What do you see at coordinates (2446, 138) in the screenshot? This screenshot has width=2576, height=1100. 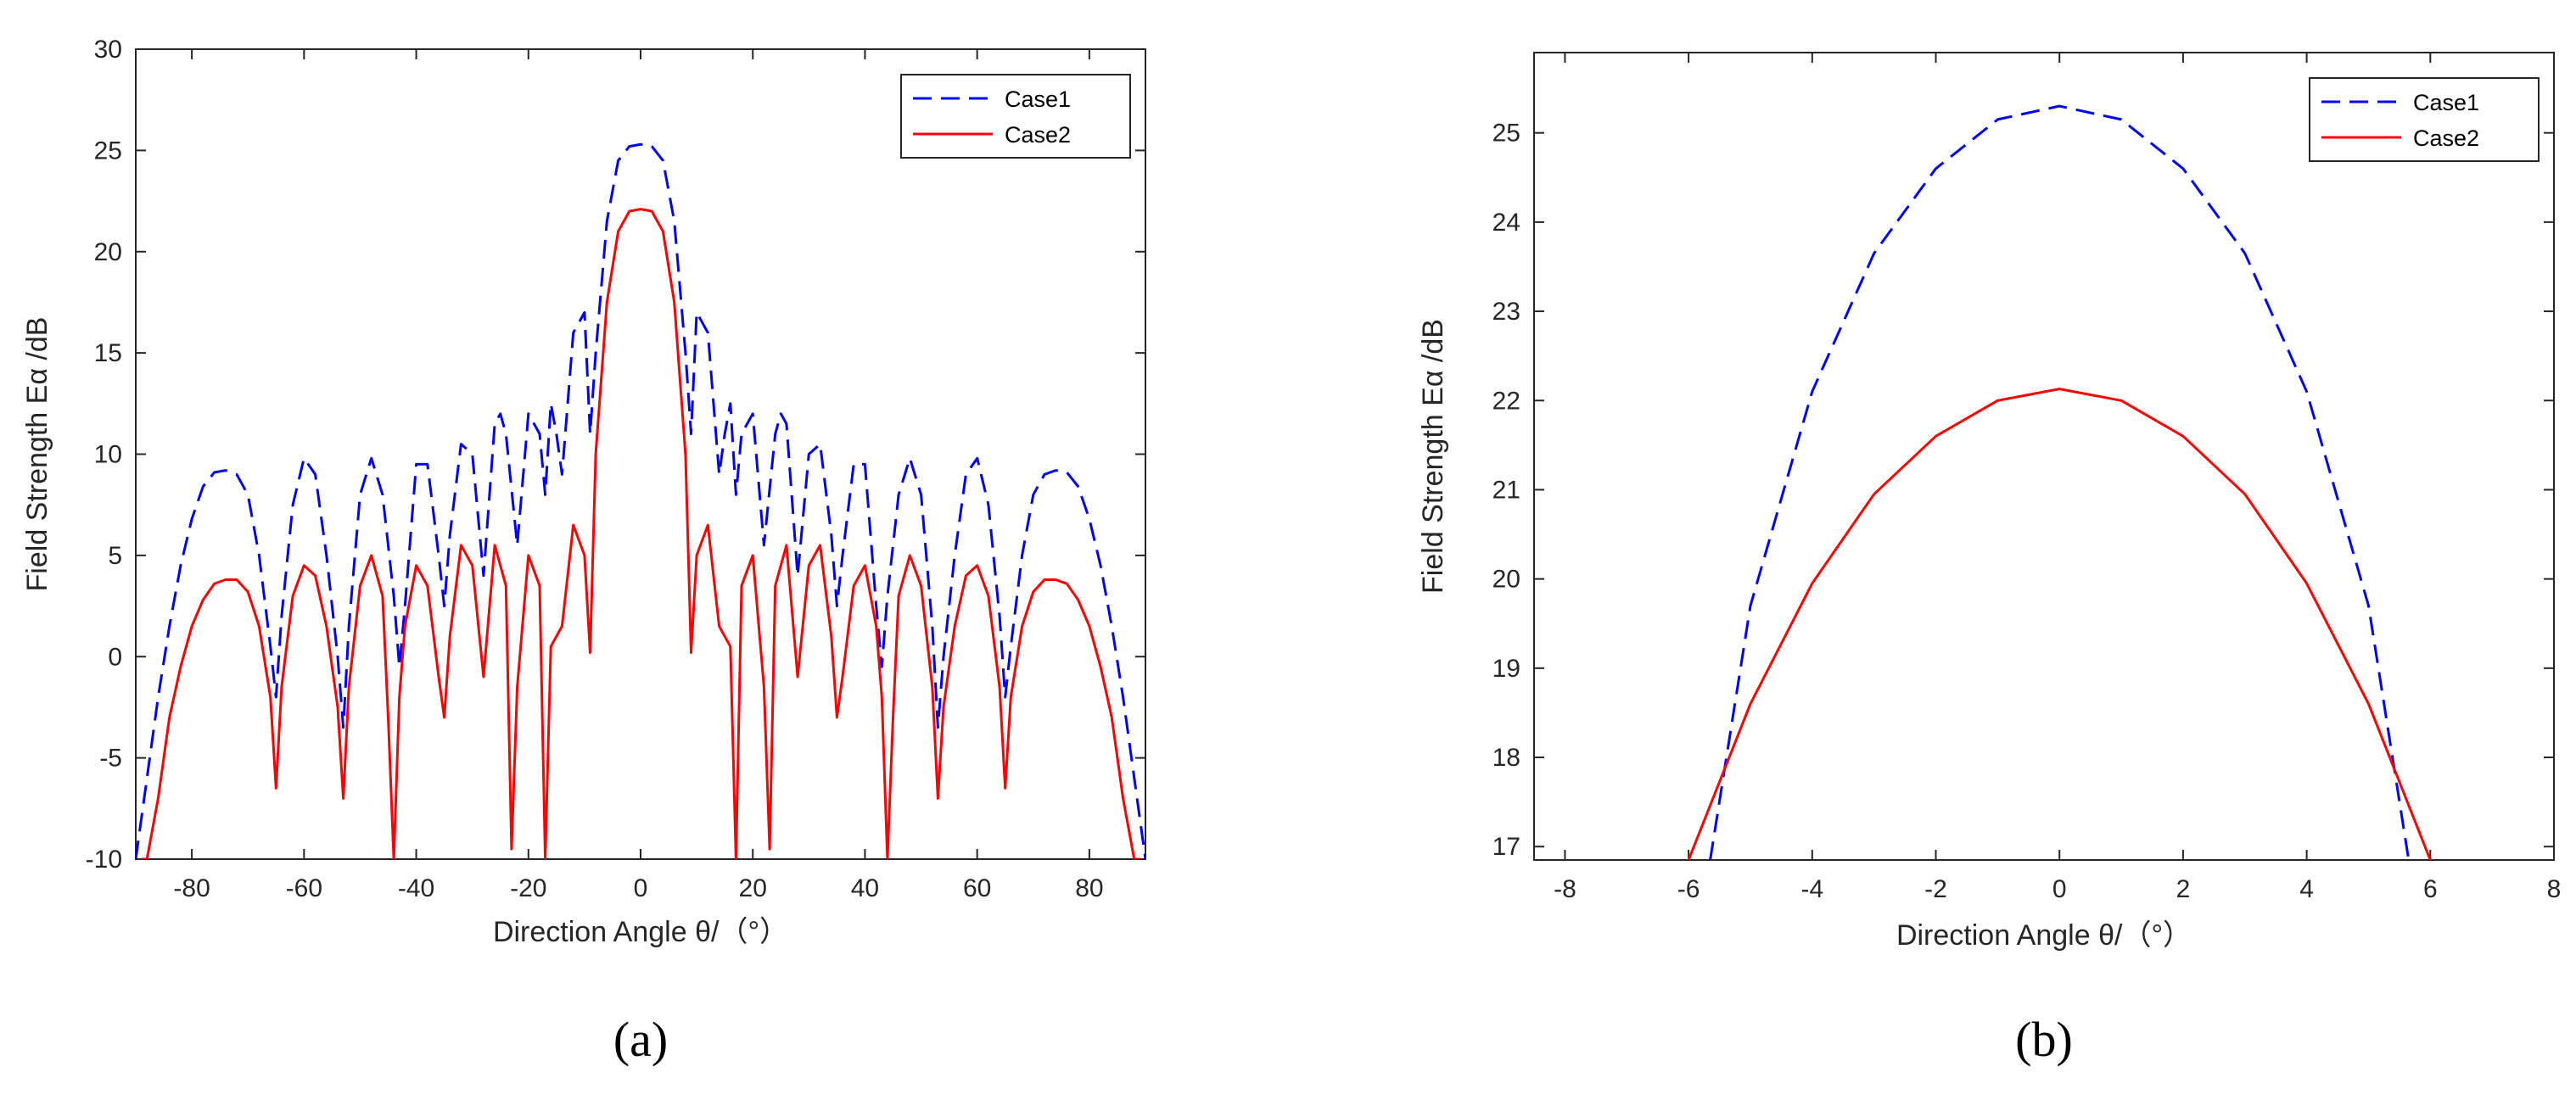 I see `legend-label-case2-b: Case2` at bounding box center [2446, 138].